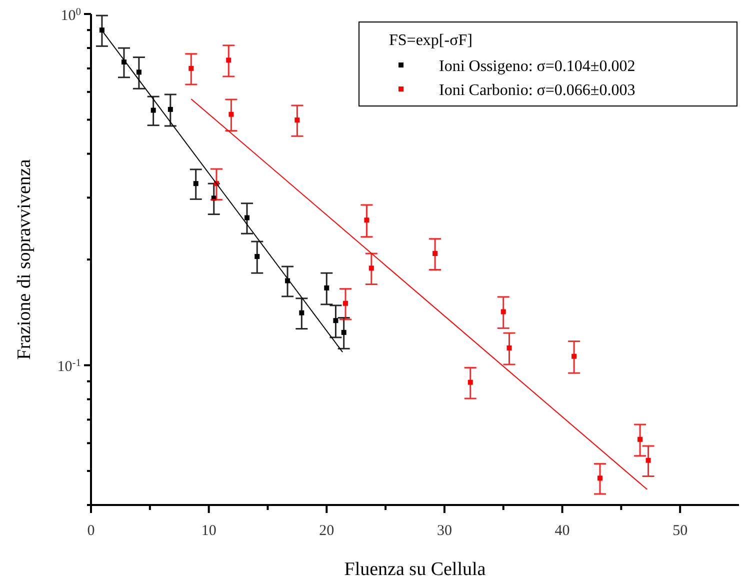 This screenshot has width=747, height=585. I want to click on x-tick-label: 40, so click(562, 531).